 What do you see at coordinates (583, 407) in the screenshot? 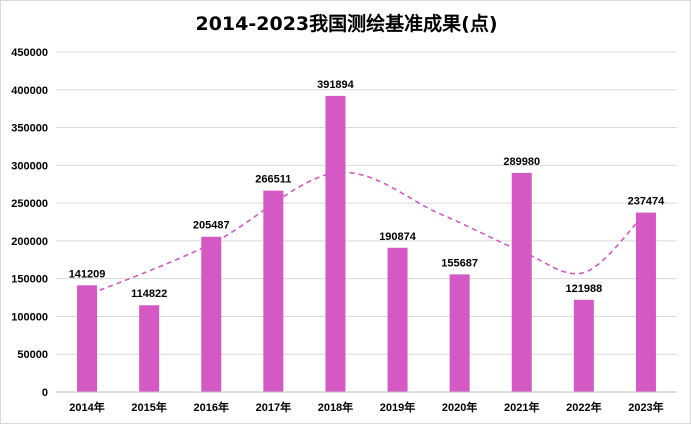
I see `x-tick-label: 2022年` at bounding box center [583, 407].